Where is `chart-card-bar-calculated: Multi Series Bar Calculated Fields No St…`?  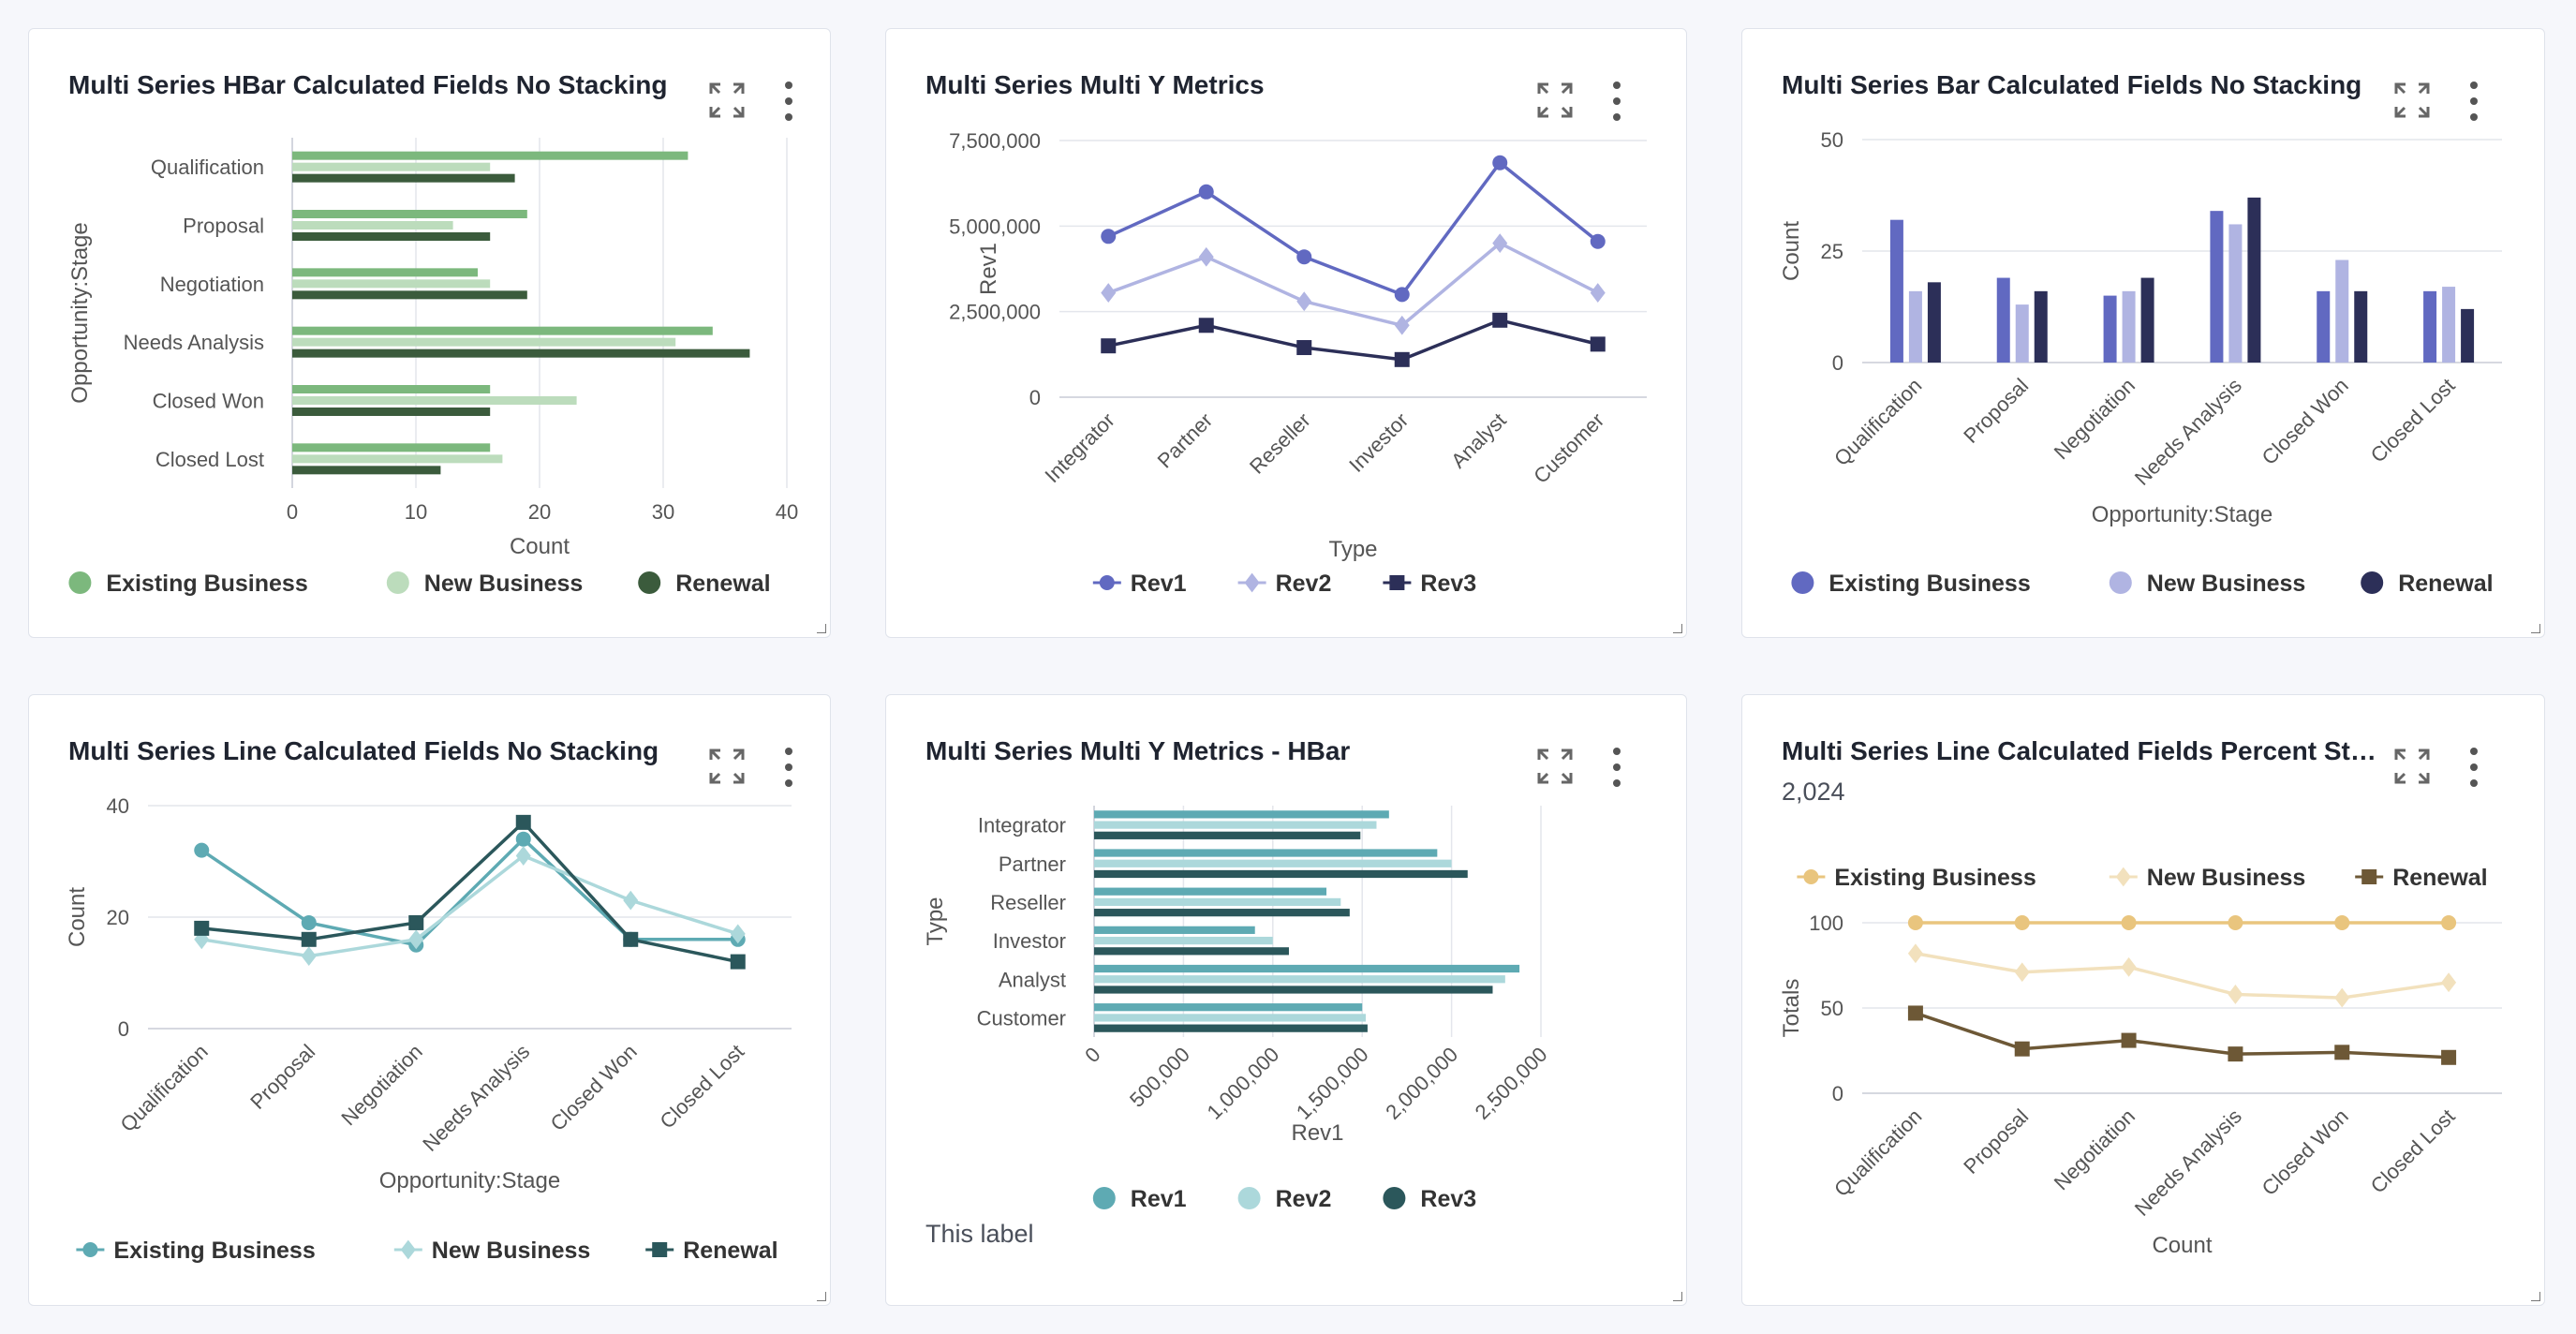 chart-card-bar-calculated: Multi Series Bar Calculated Fields No St… is located at coordinates (2143, 333).